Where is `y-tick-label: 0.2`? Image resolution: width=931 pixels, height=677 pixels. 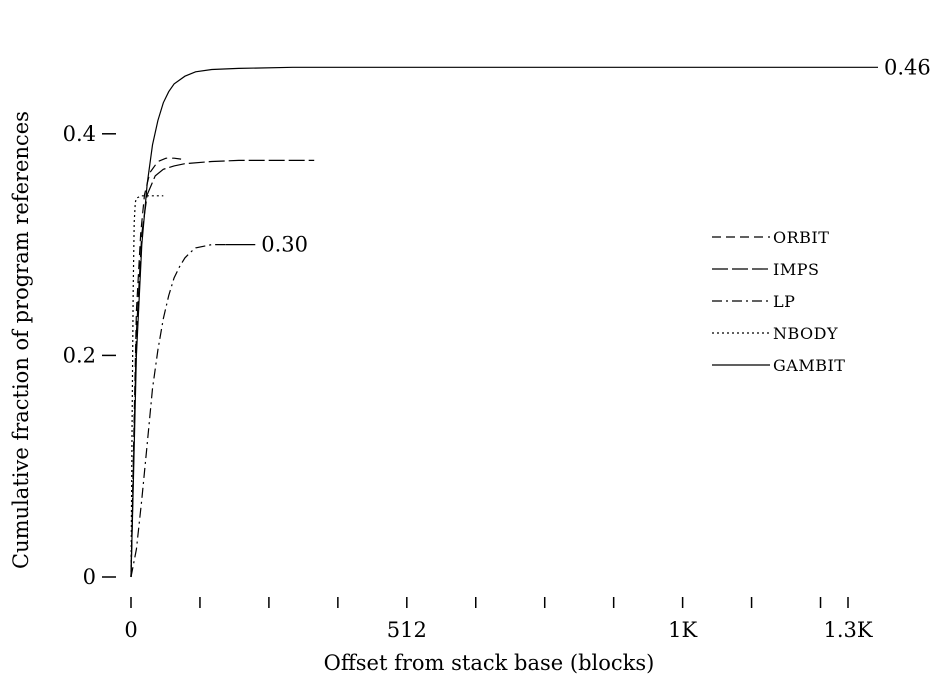
y-tick-label: 0.2 is located at coordinates (79, 355).